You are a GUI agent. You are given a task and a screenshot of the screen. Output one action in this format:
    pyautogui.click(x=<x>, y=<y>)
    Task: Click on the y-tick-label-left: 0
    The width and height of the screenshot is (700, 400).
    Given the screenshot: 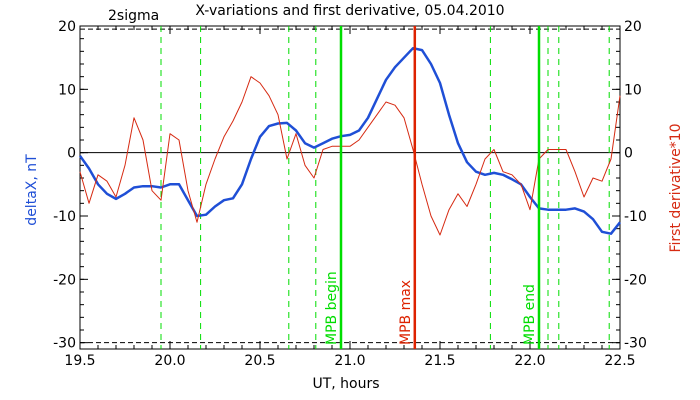 What is the action you would take?
    pyautogui.click(x=71, y=154)
    